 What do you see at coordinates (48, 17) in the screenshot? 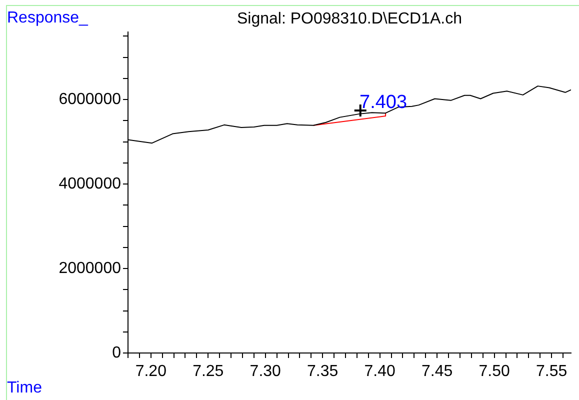
I see `y-axis-title: Response_` at bounding box center [48, 17].